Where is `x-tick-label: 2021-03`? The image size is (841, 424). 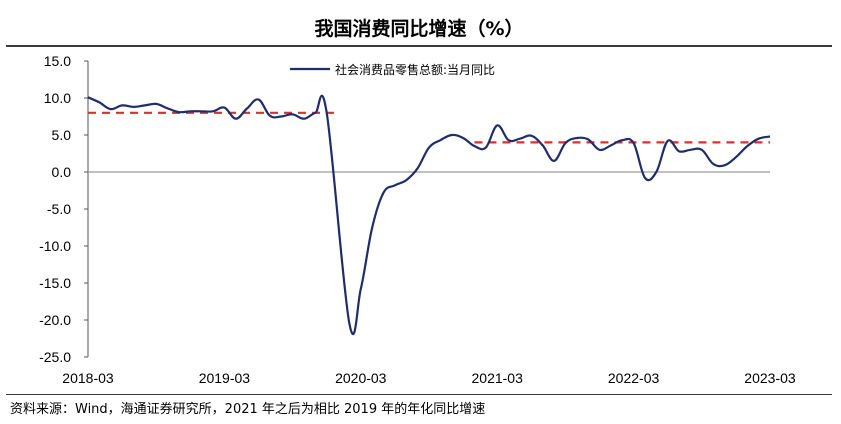 x-tick-label: 2021-03 is located at coordinates (498, 378).